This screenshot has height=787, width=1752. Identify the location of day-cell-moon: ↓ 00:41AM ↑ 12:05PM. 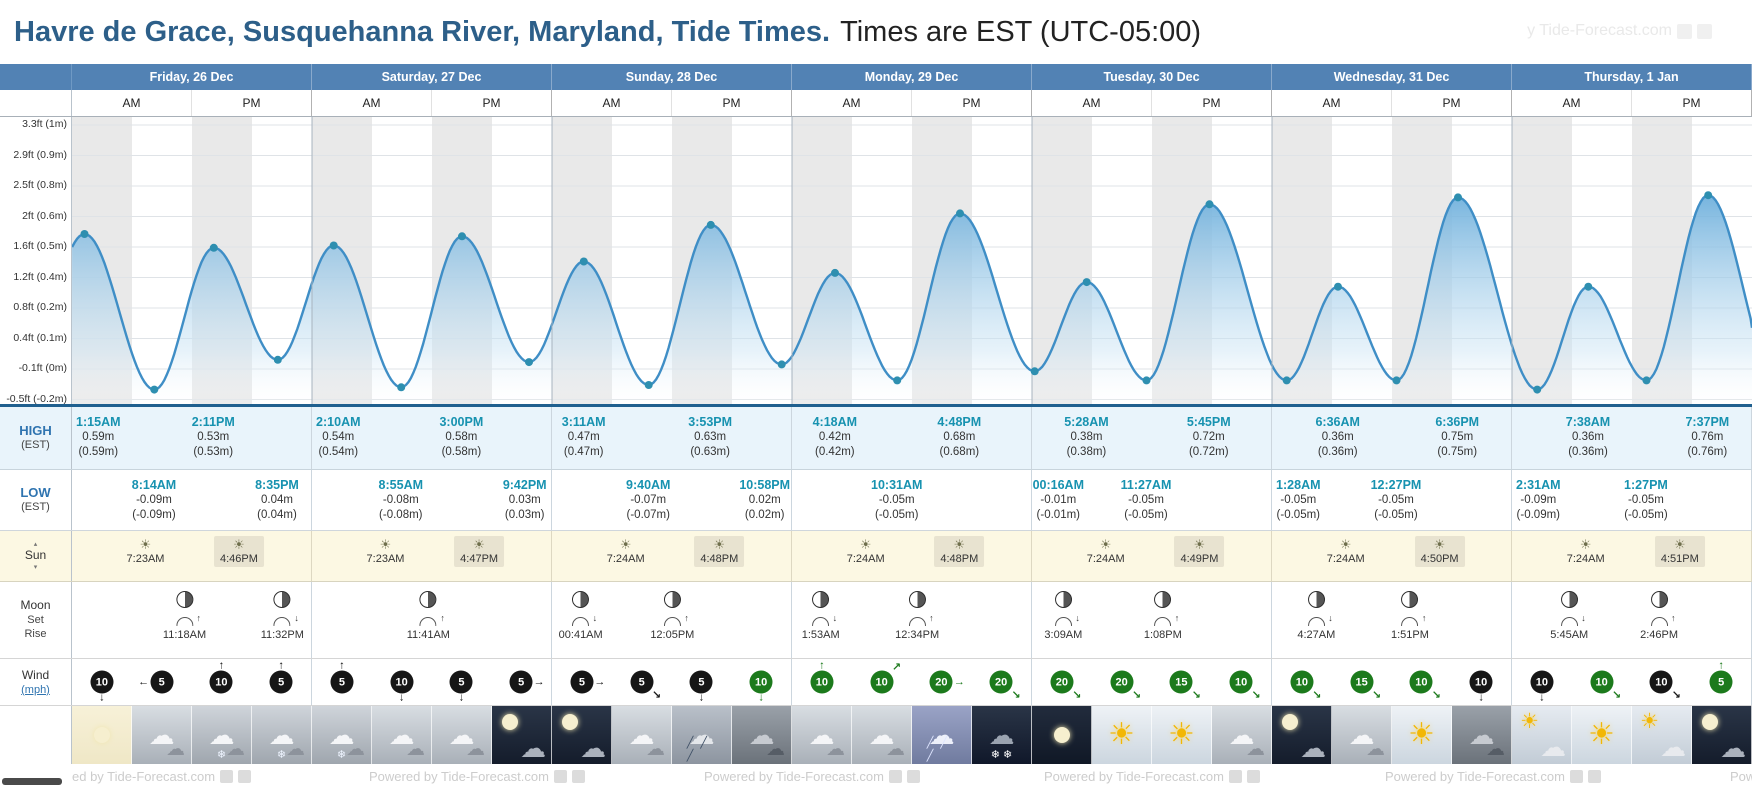
(672, 620).